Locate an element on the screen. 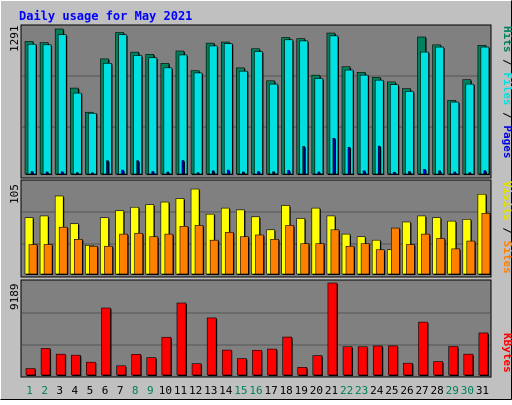  day-label: 1 is located at coordinates (29, 390).